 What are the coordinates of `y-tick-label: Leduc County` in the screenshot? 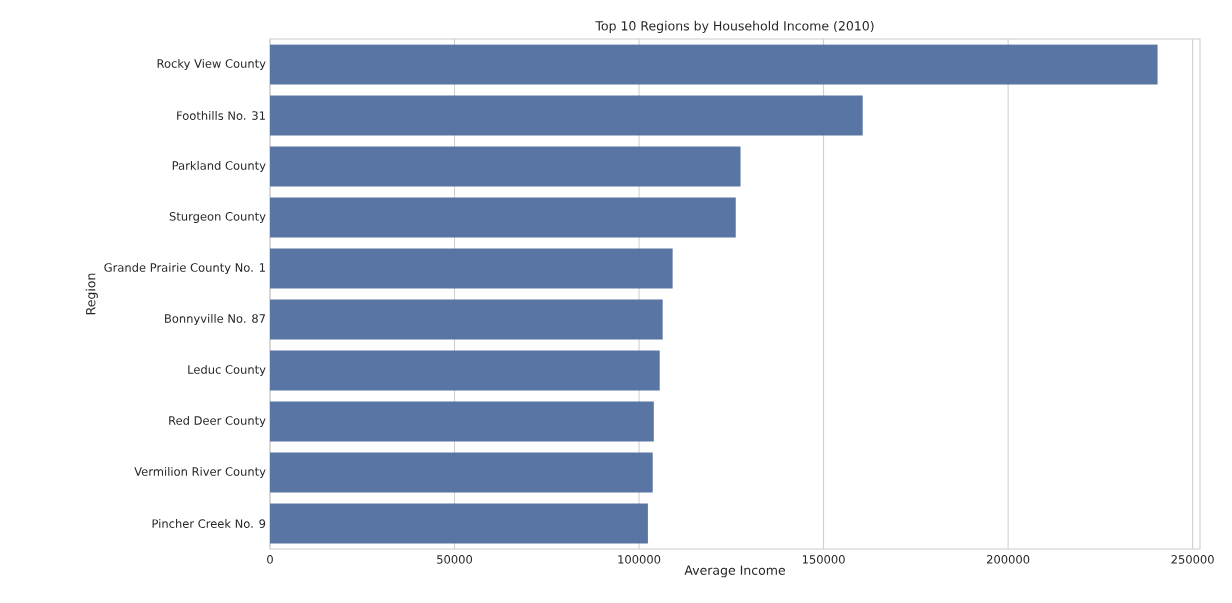 It's located at (227, 370).